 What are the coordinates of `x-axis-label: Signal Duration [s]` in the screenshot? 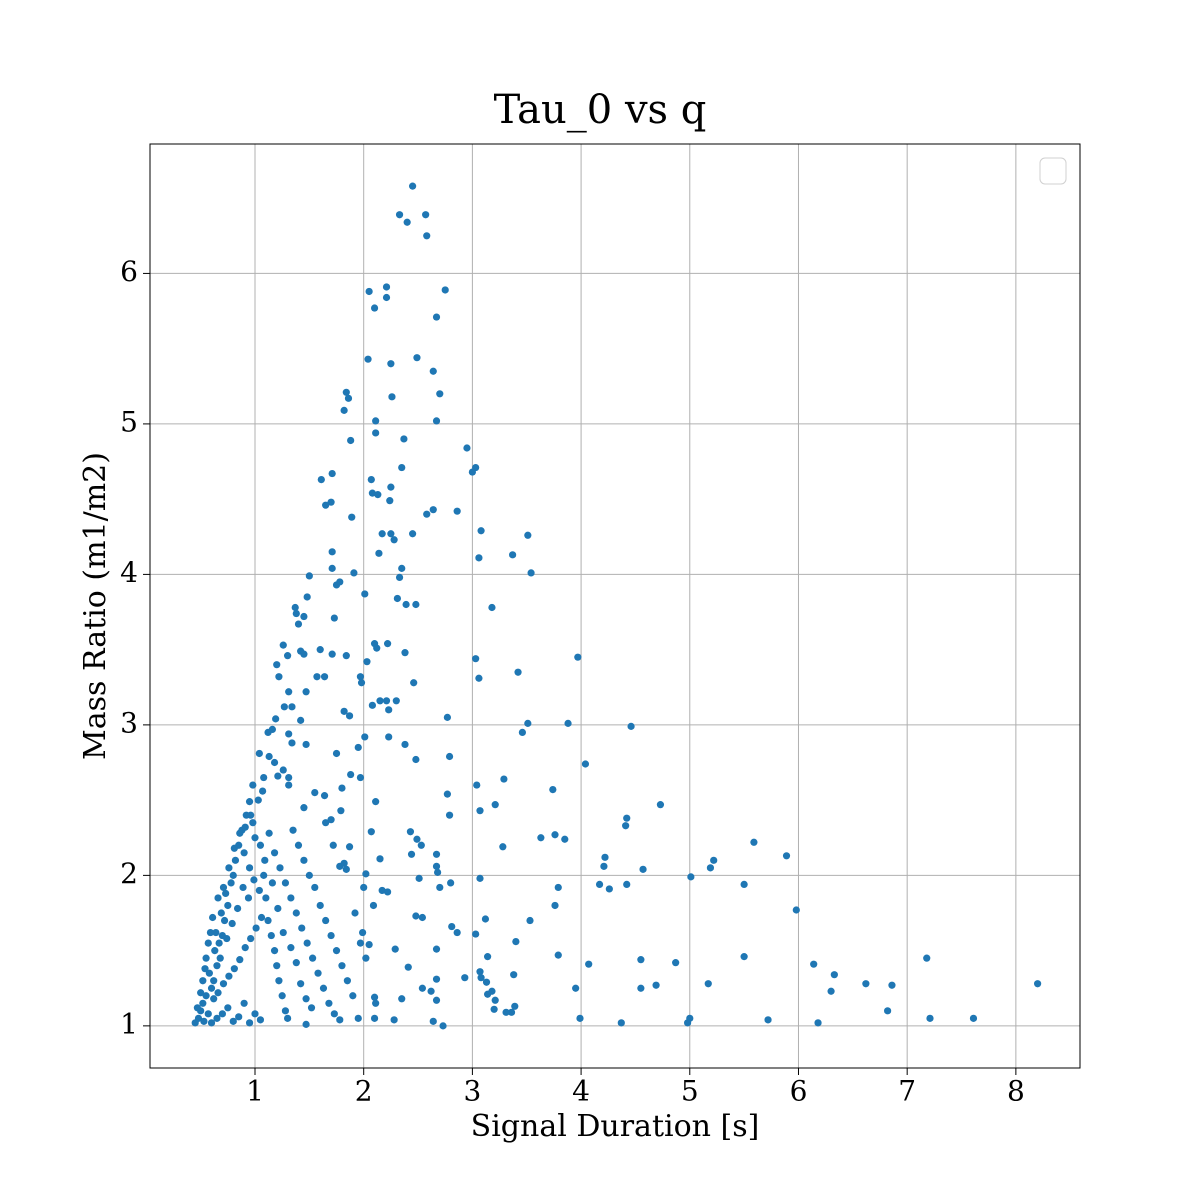 It's located at (615, 1126).